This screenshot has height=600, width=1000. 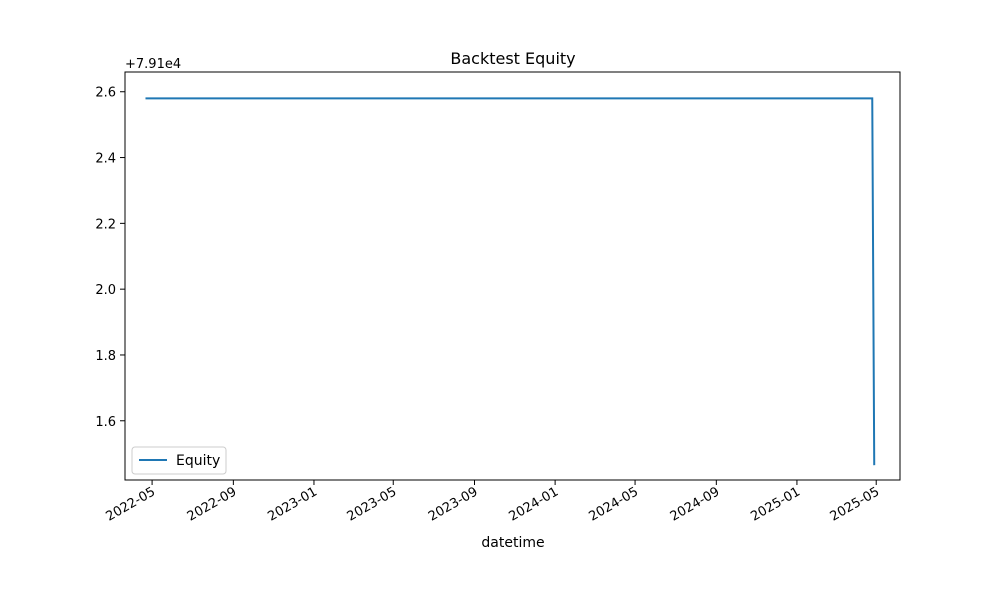 What do you see at coordinates (105, 356) in the screenshot?
I see `y-tick-label: 1.8` at bounding box center [105, 356].